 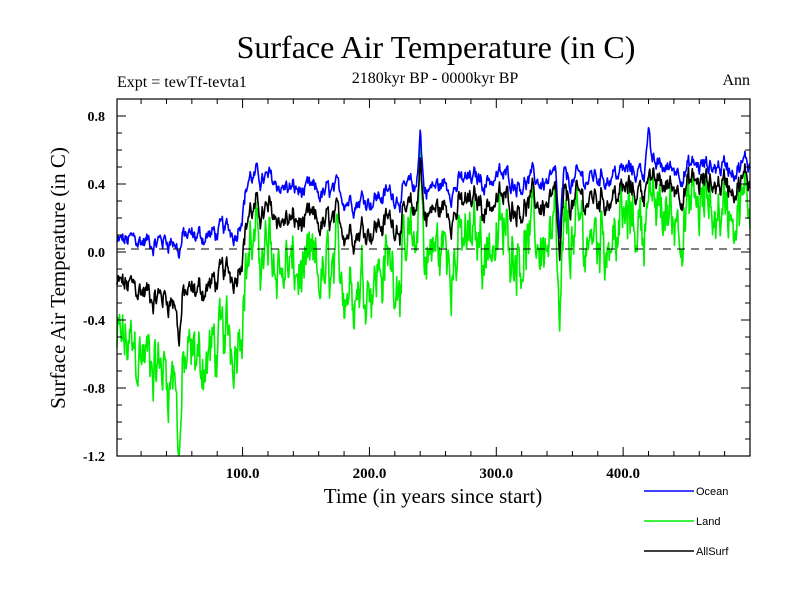 I want to click on y-tick-label: 0.4, so click(x=97, y=185).